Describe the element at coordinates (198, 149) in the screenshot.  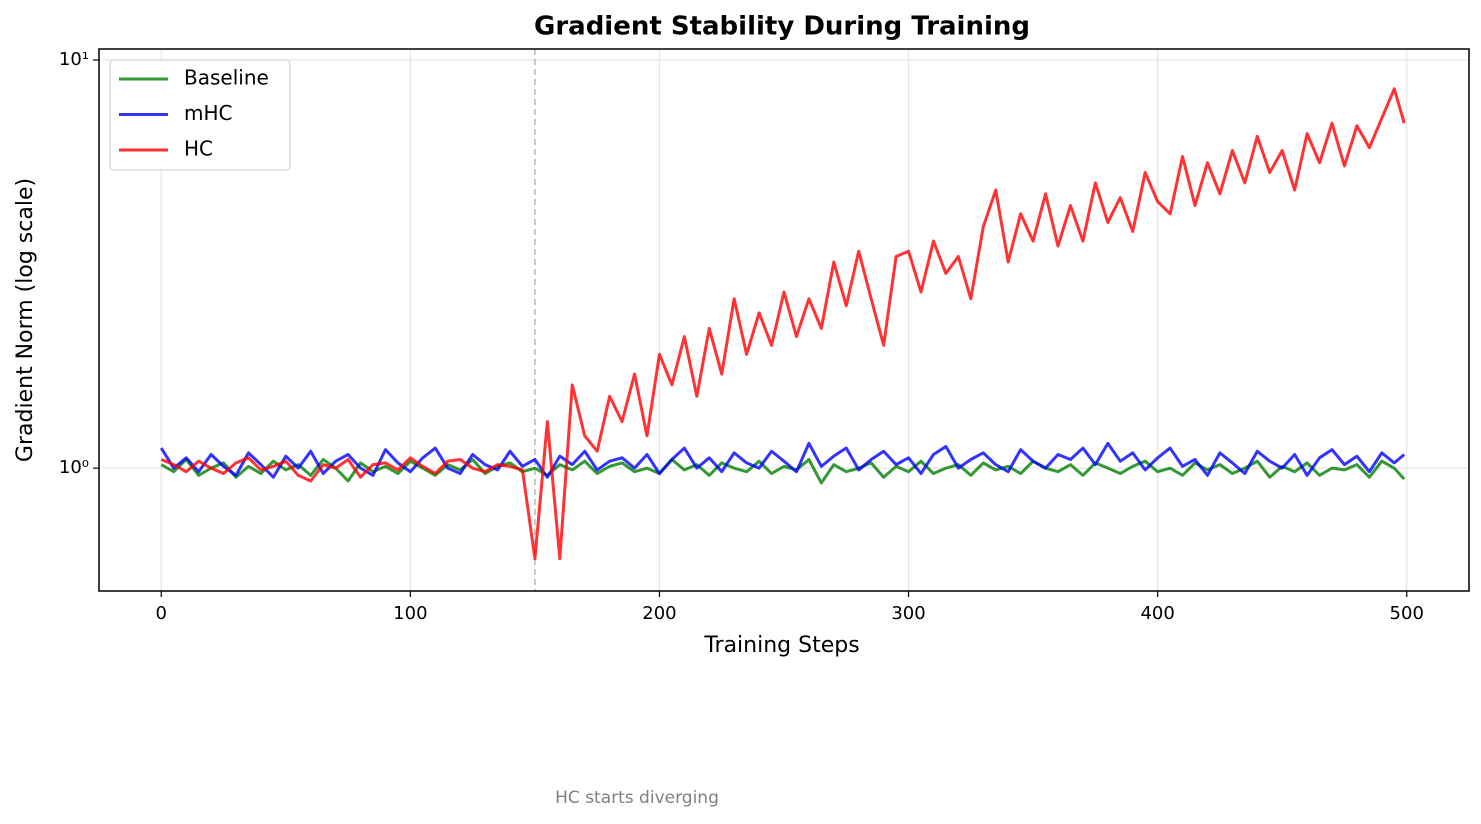
I see `legend-label: HC` at that location.